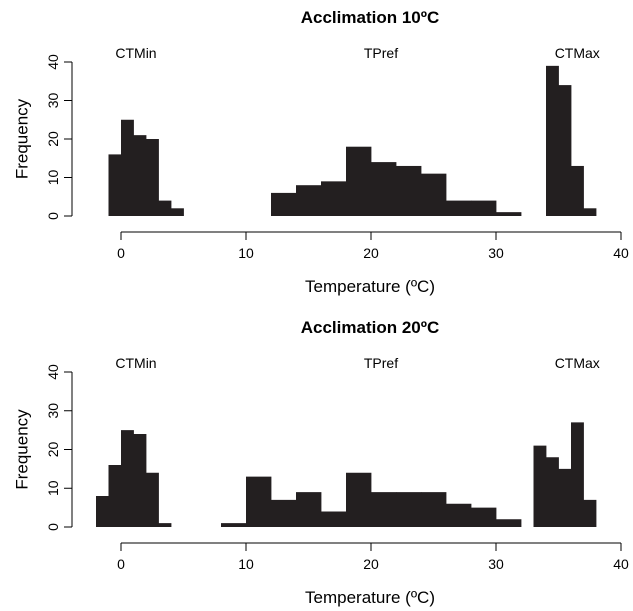 Image resolution: width=633 pixels, height=611 pixels. Describe the element at coordinates (370, 327) in the screenshot. I see `chart-title: Acclimation 20ºC` at that location.